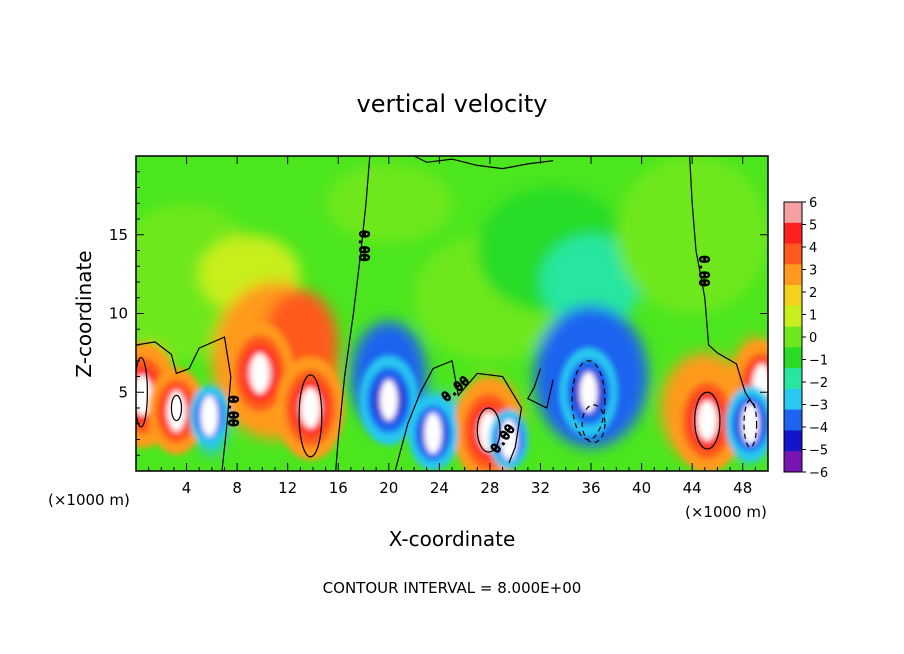 This screenshot has width=904, height=654. Describe the element at coordinates (818, 428) in the screenshot. I see `colorbar-label: −4` at that location.